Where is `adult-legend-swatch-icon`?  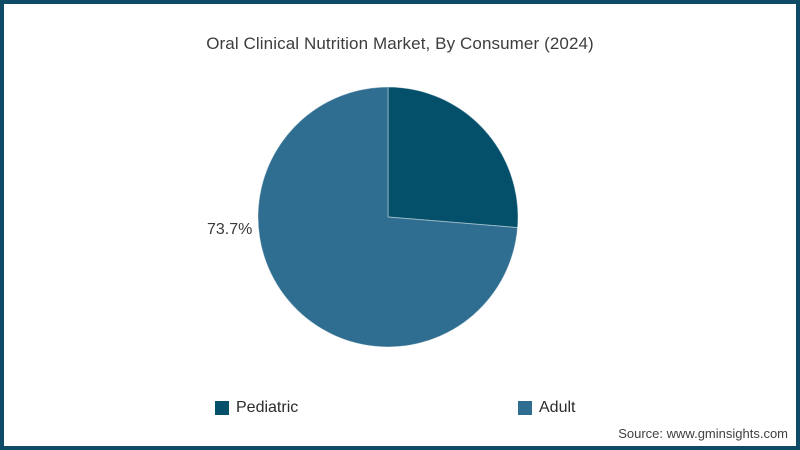
adult-legend-swatch-icon is located at coordinates (525, 408).